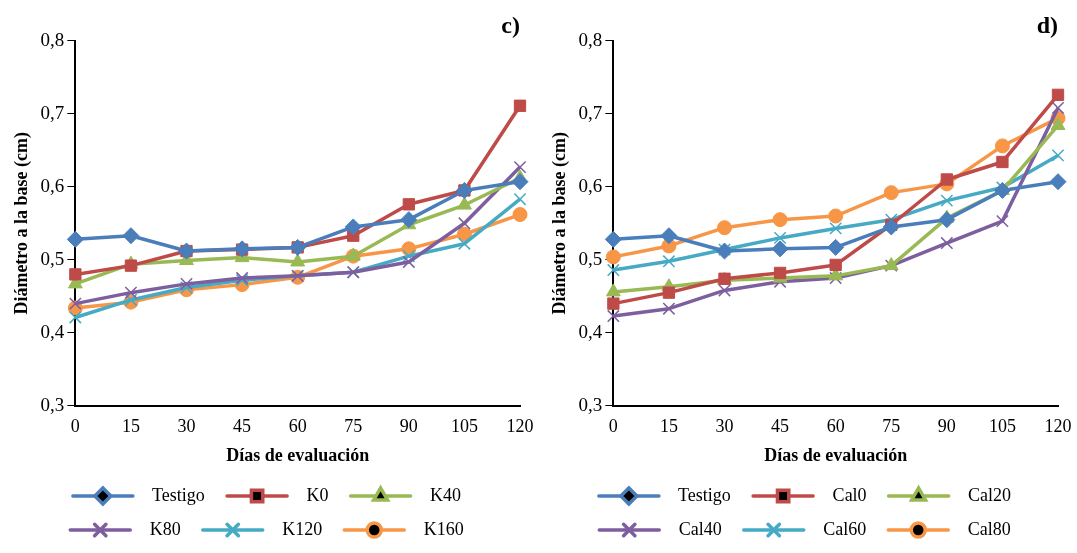  What do you see at coordinates (951, 528) in the screenshot?
I see `legend-label: Cal80` at bounding box center [951, 528].